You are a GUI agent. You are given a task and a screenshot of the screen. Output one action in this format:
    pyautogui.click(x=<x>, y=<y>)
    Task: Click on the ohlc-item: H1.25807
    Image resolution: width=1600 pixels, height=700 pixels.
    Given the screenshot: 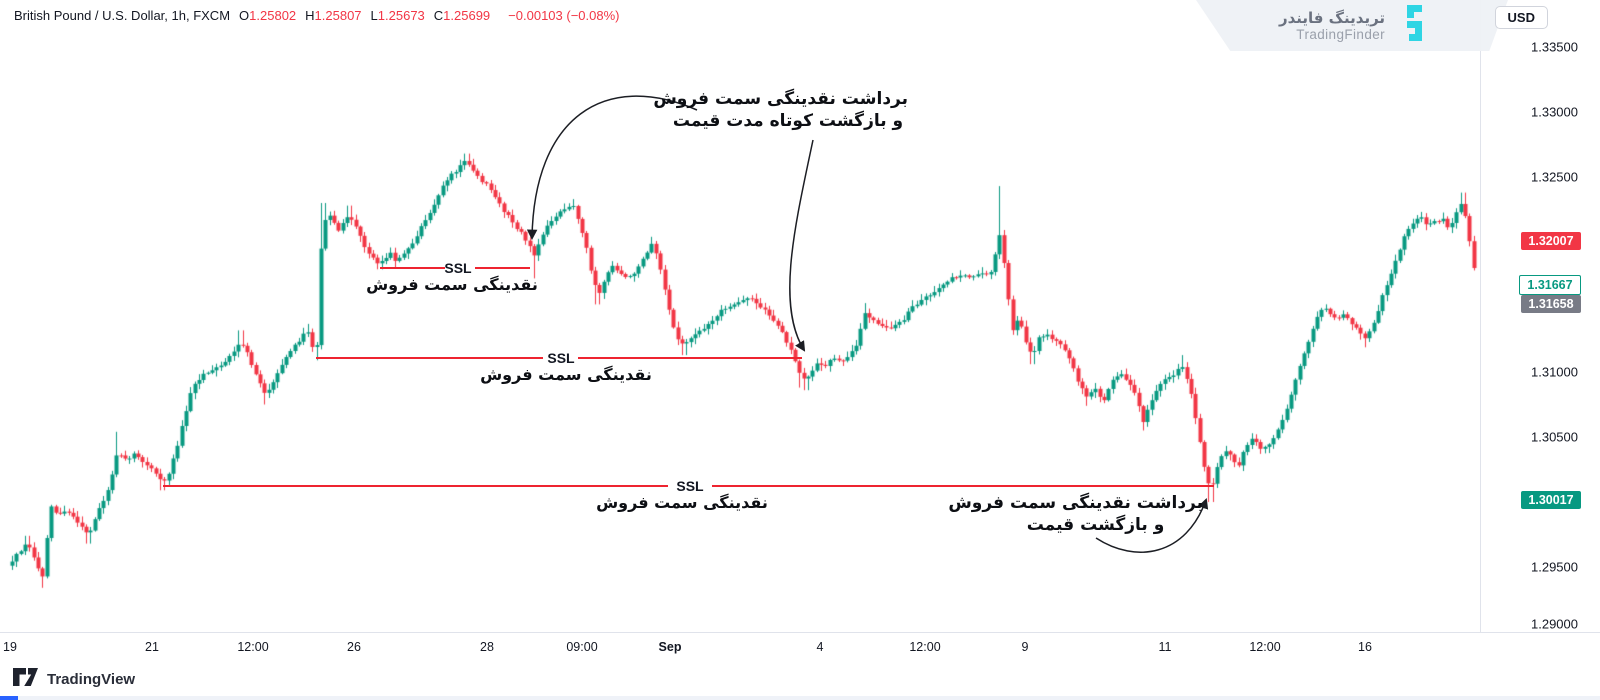 What is the action you would take?
    pyautogui.click(x=333, y=15)
    